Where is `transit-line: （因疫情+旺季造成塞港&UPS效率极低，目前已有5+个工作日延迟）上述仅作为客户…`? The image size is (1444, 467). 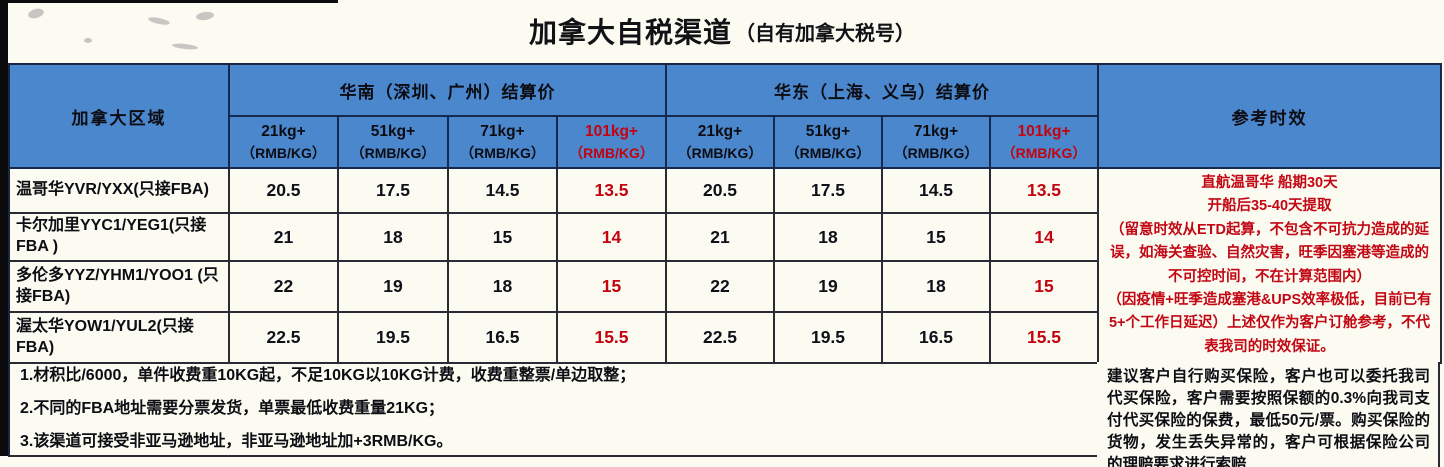 transit-line: （因疫情+旺季造成塞港&UPS效率极低，目前已有5+个工作日延迟）上述仅作为客户… is located at coordinates (1269, 323).